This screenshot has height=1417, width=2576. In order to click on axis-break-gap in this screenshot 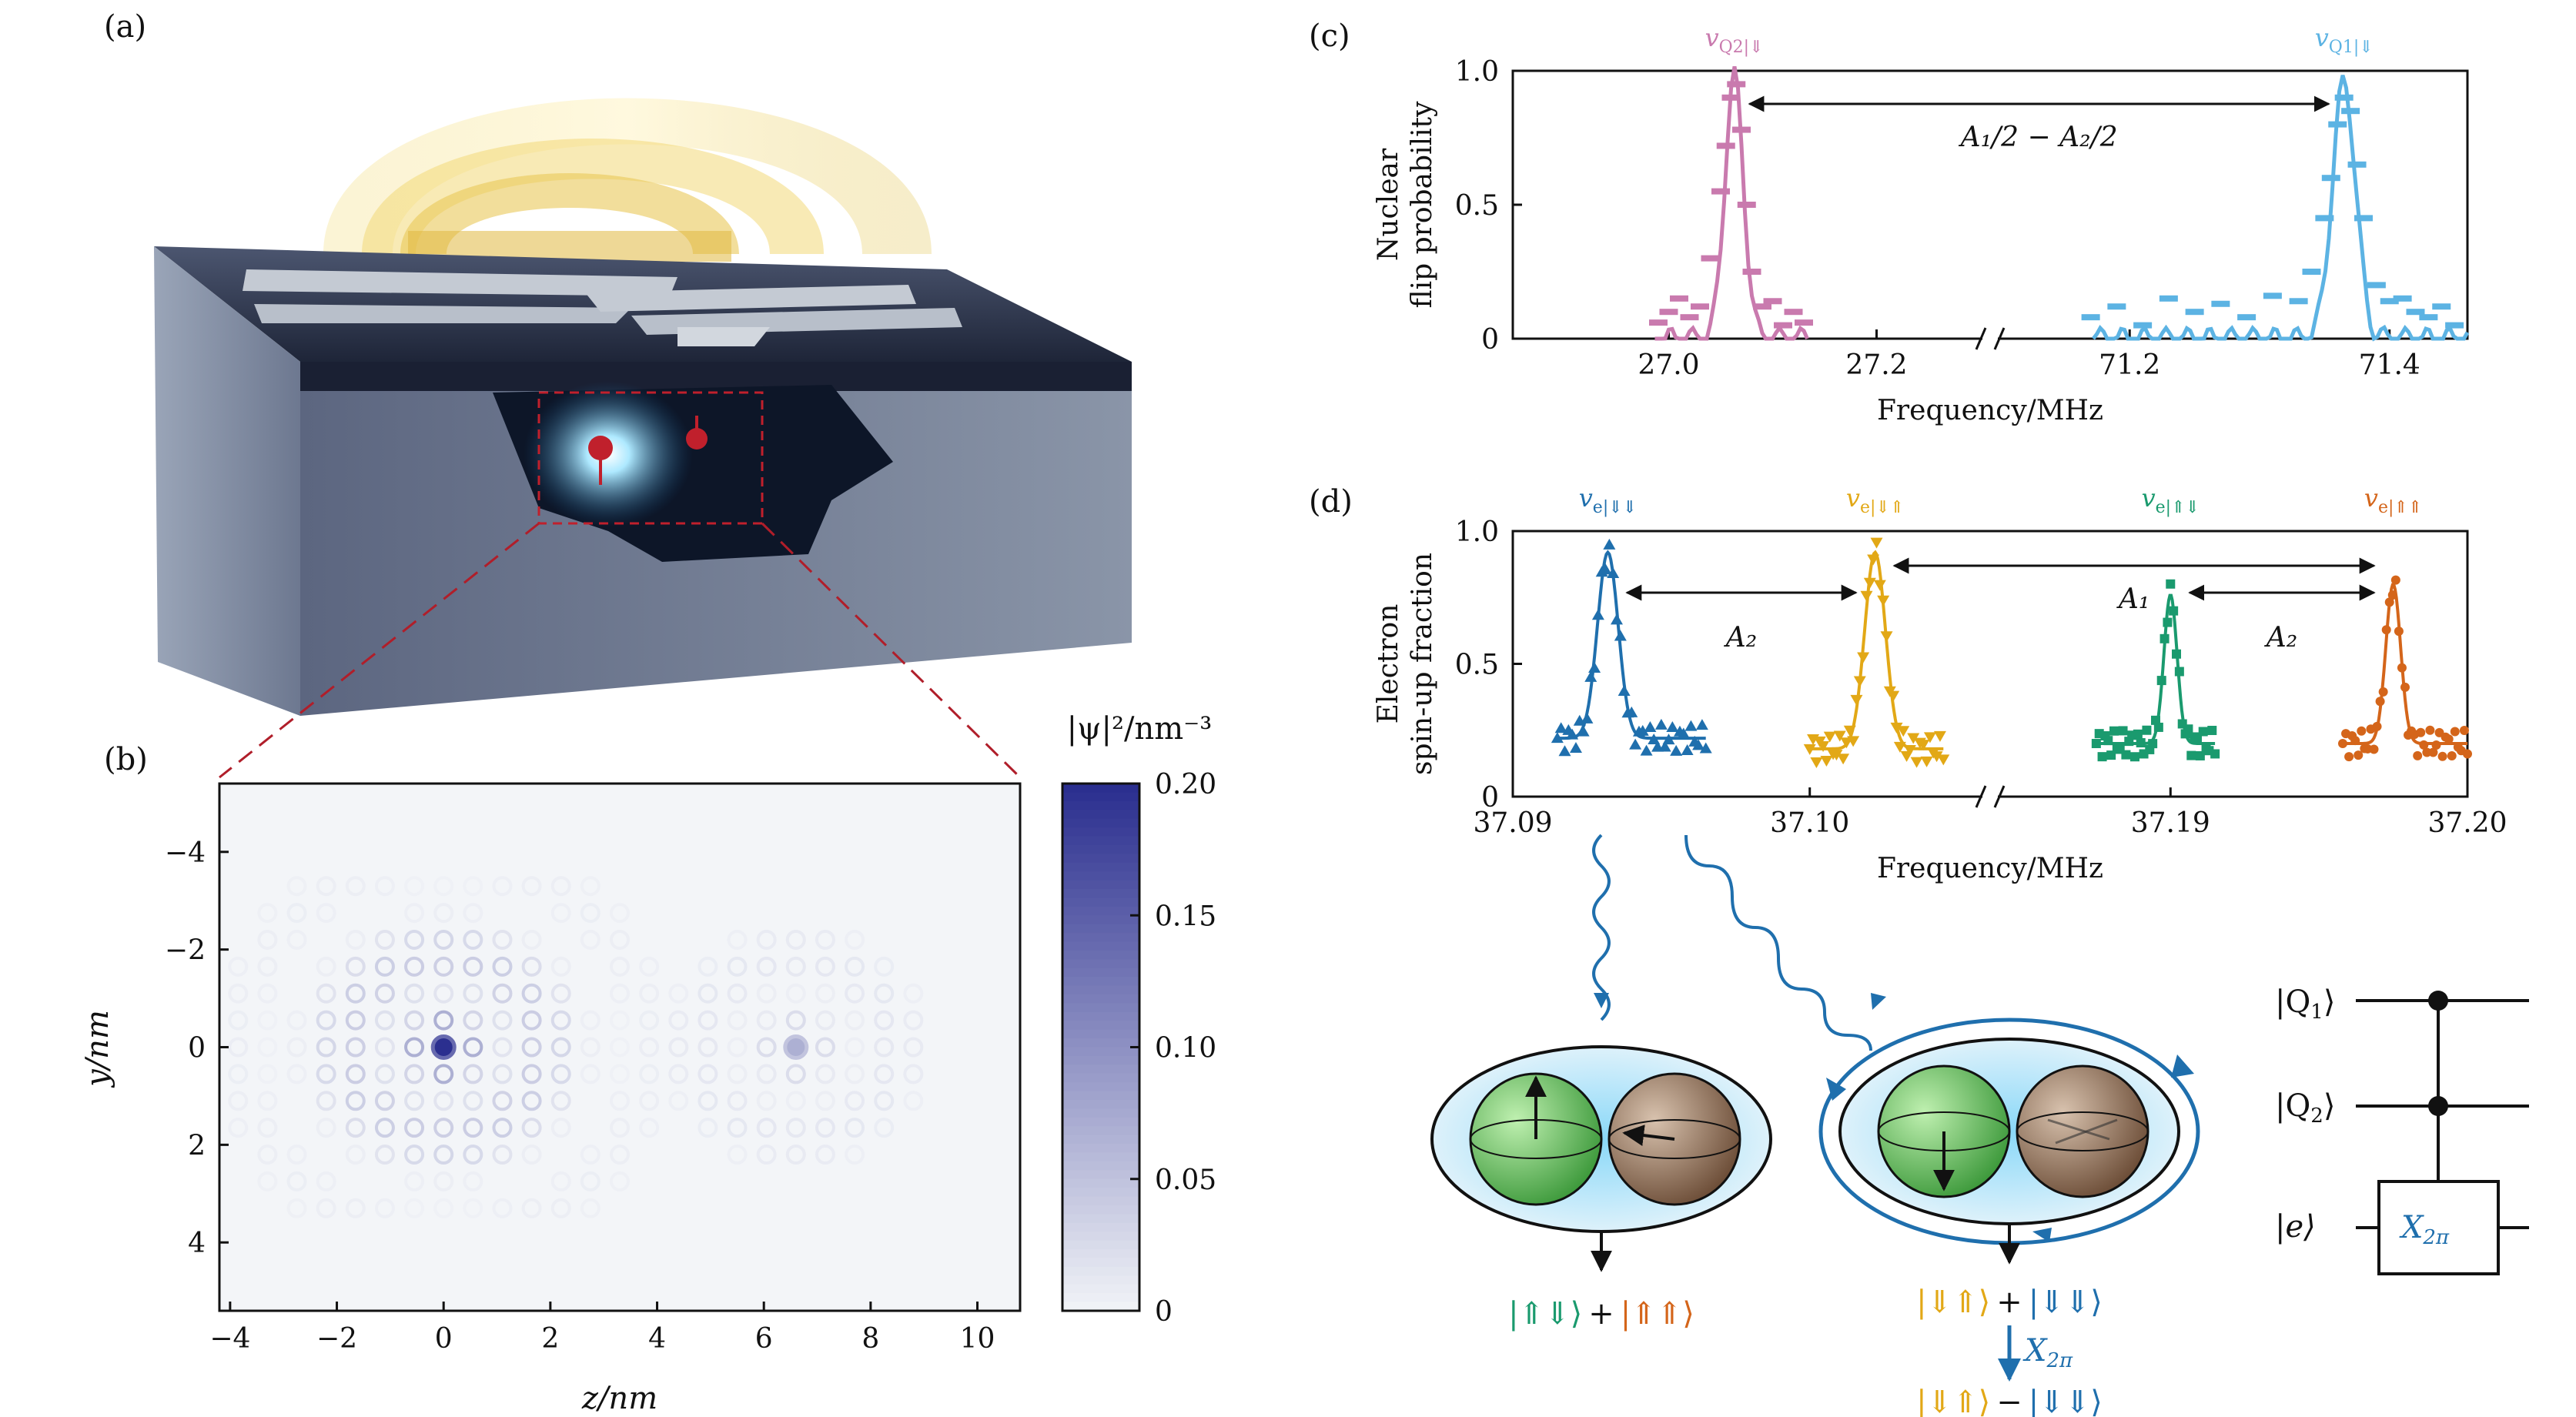, I will do `click(1990, 338)`.